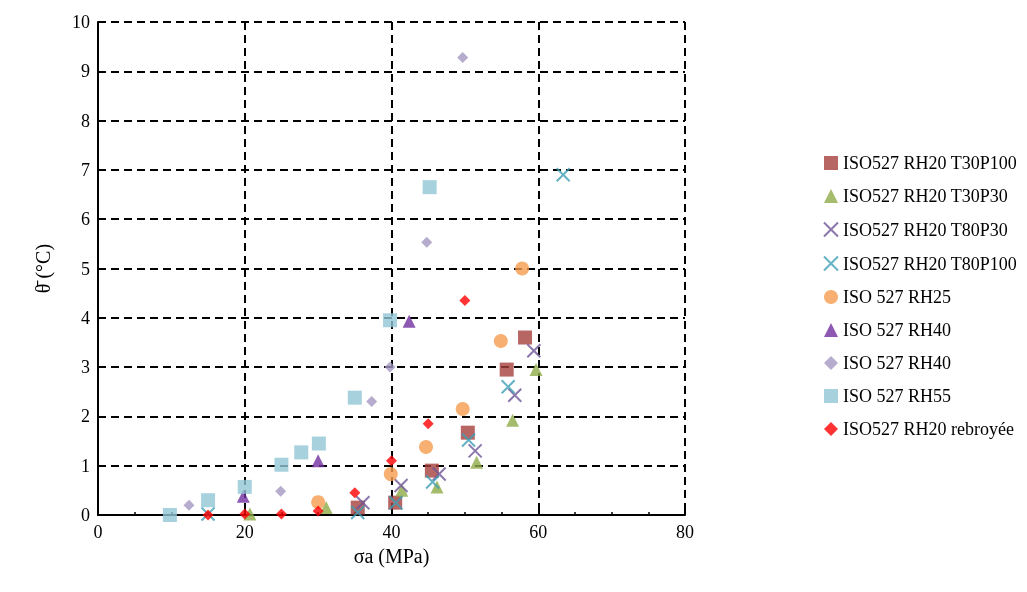 The width and height of the screenshot is (1027, 592). Describe the element at coordinates (685, 532) in the screenshot. I see `x-tick-label: 80` at that location.